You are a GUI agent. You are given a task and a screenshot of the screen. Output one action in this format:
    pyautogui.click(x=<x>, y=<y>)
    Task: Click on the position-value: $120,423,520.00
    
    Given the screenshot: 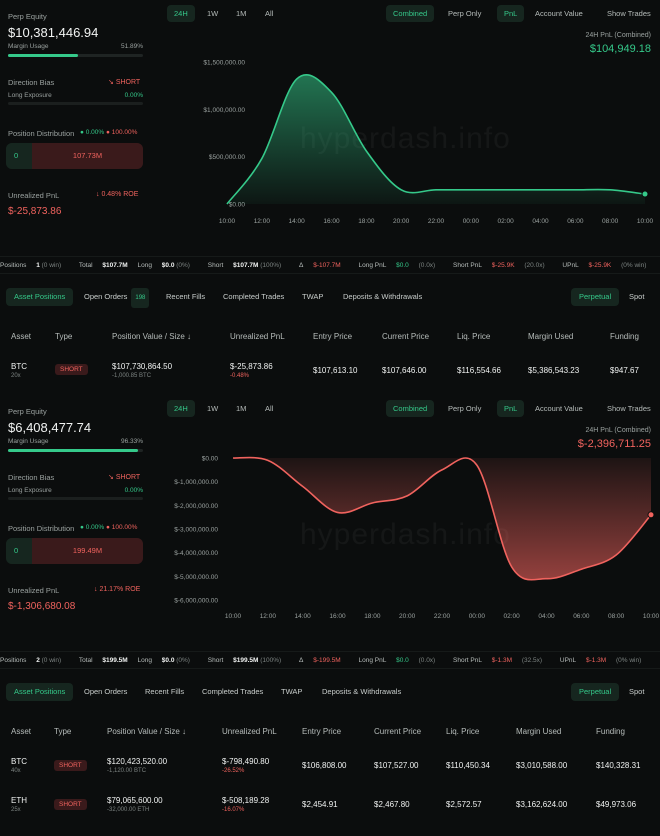 What is the action you would take?
    pyautogui.click(x=137, y=761)
    